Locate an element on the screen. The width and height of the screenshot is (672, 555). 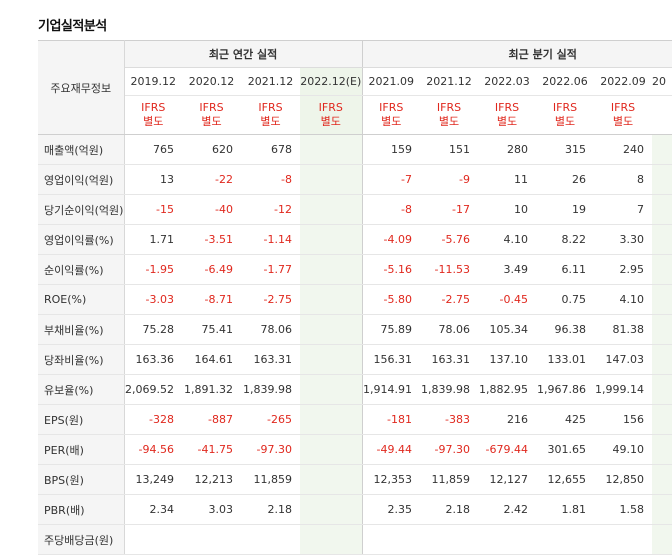
value-cell: 1,882.95 is located at coordinates (507, 389).